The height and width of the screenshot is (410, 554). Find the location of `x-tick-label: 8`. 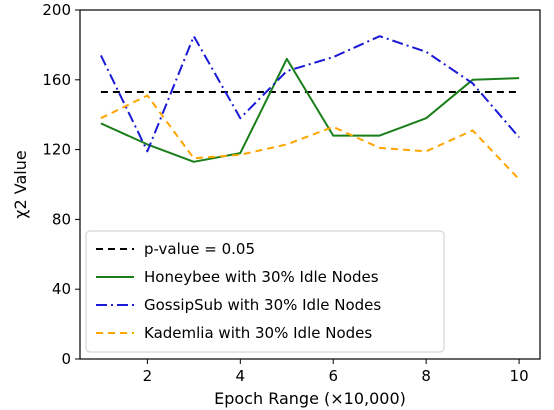

x-tick-label: 8 is located at coordinates (426, 376).